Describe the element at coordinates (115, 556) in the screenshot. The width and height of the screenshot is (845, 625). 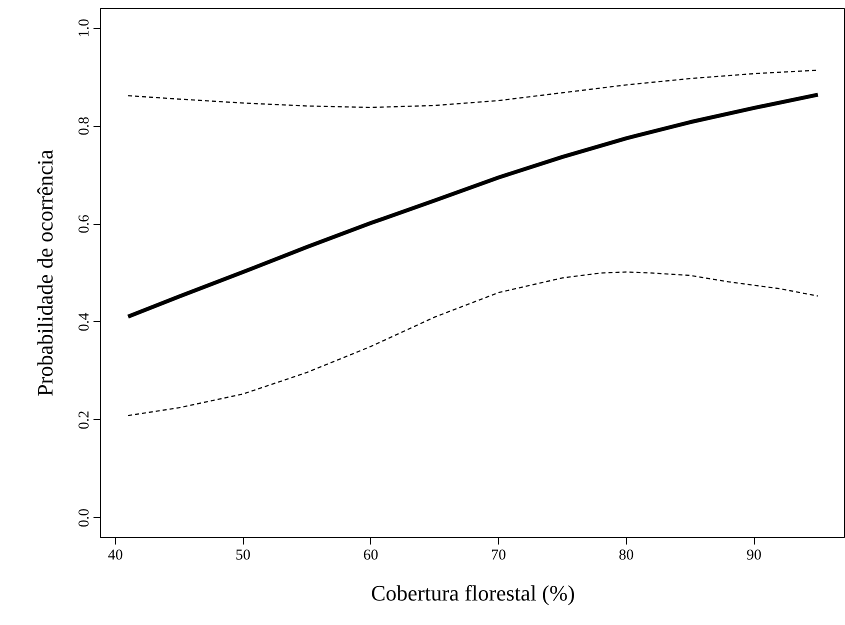
I see `x-tick-label: 40` at that location.